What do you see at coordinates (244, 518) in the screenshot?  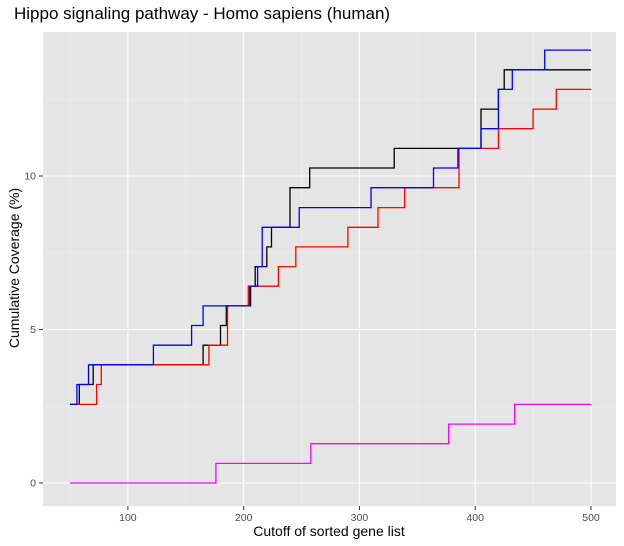 I see `x-tick-label: 200` at bounding box center [244, 518].